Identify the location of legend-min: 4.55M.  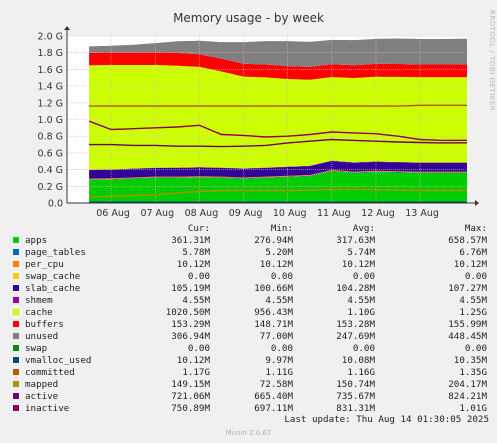
(279, 300).